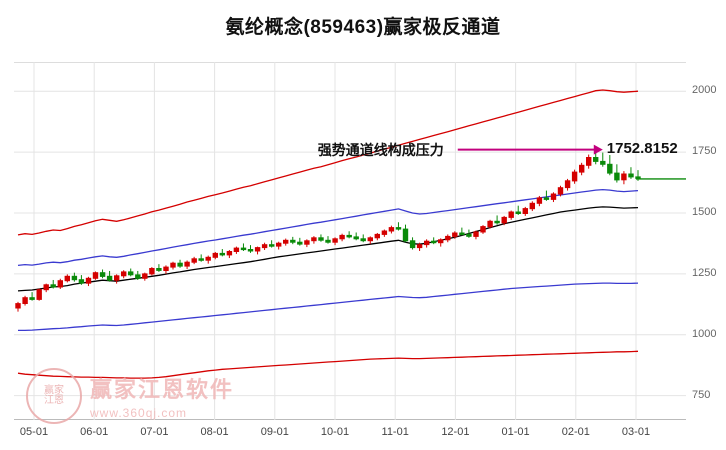 Image resolution: width=726 pixels, height=450 pixels. Describe the element at coordinates (274, 432) in the screenshot. I see `x-tick-label: 09-01` at that location.